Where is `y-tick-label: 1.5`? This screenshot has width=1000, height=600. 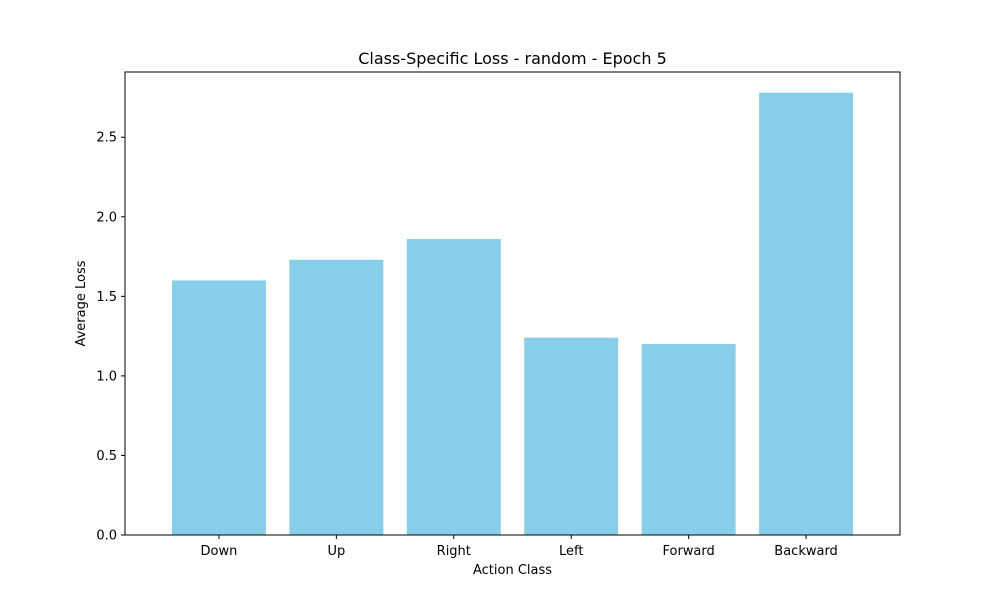
y-tick-label: 1.5 is located at coordinates (106, 297).